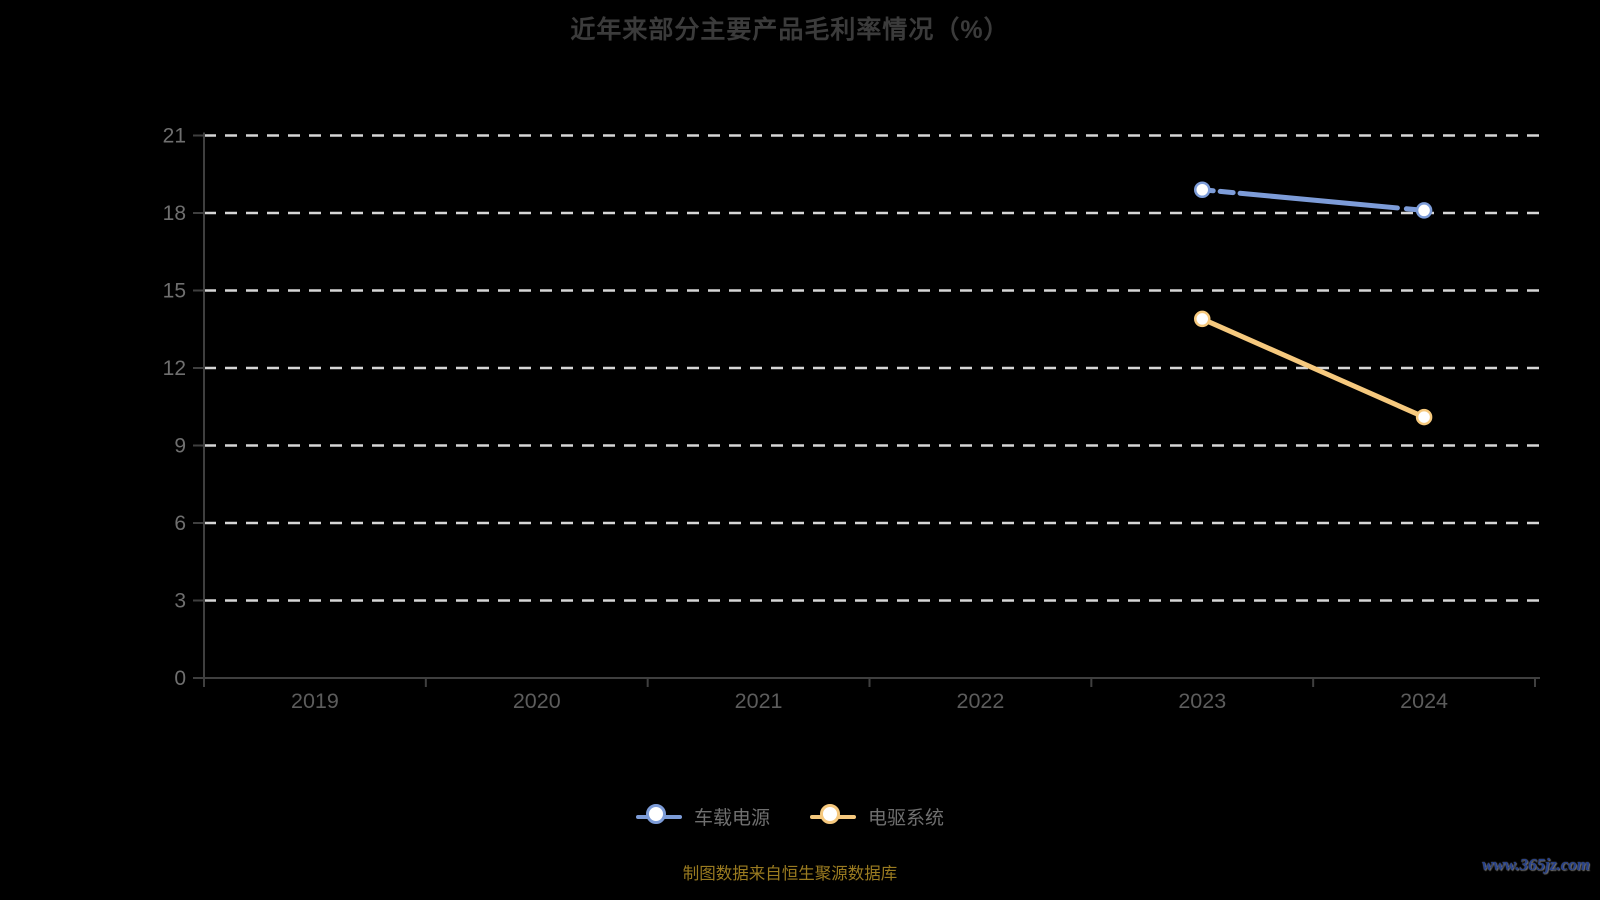 The height and width of the screenshot is (900, 1600). I want to click on vehicle-power-supply-line, so click(1313, 200).